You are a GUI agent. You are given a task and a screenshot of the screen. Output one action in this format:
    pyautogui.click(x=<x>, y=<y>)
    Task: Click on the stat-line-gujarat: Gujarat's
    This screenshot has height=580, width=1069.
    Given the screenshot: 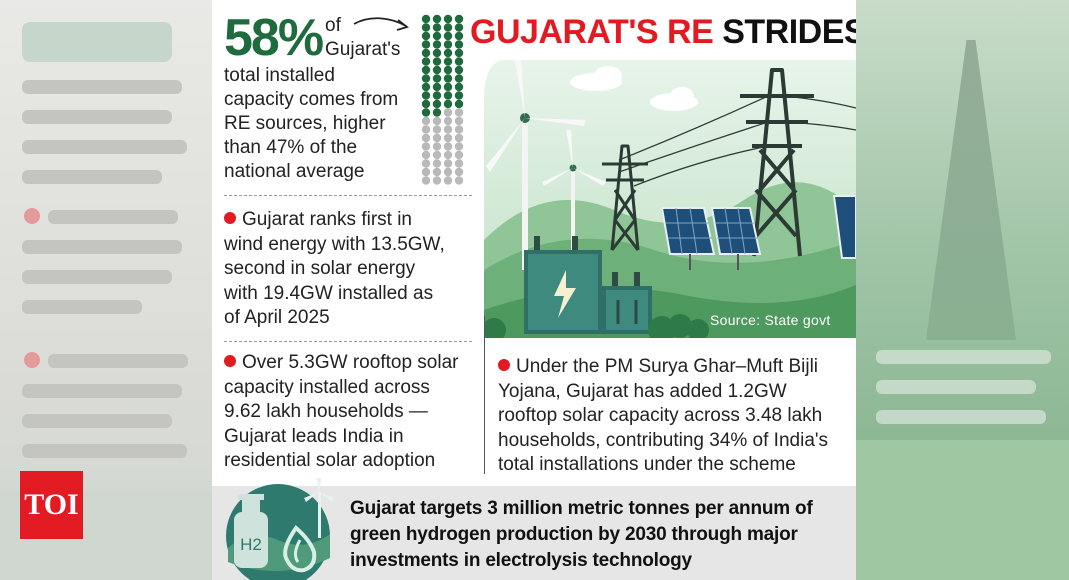 What is the action you would take?
    pyautogui.click(x=363, y=49)
    